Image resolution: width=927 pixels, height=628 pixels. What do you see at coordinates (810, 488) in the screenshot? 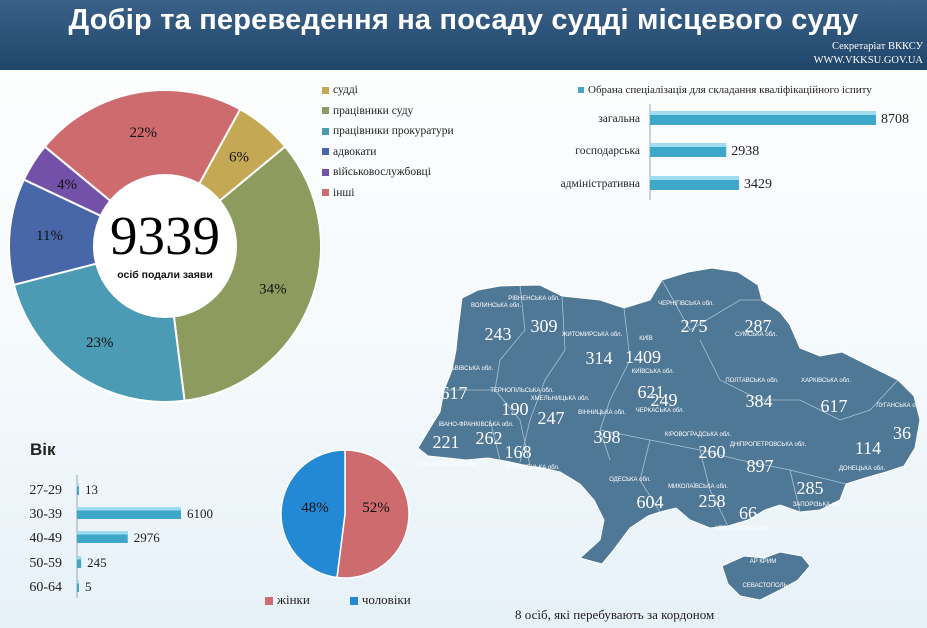
I see `map-region-value: 285` at bounding box center [810, 488].